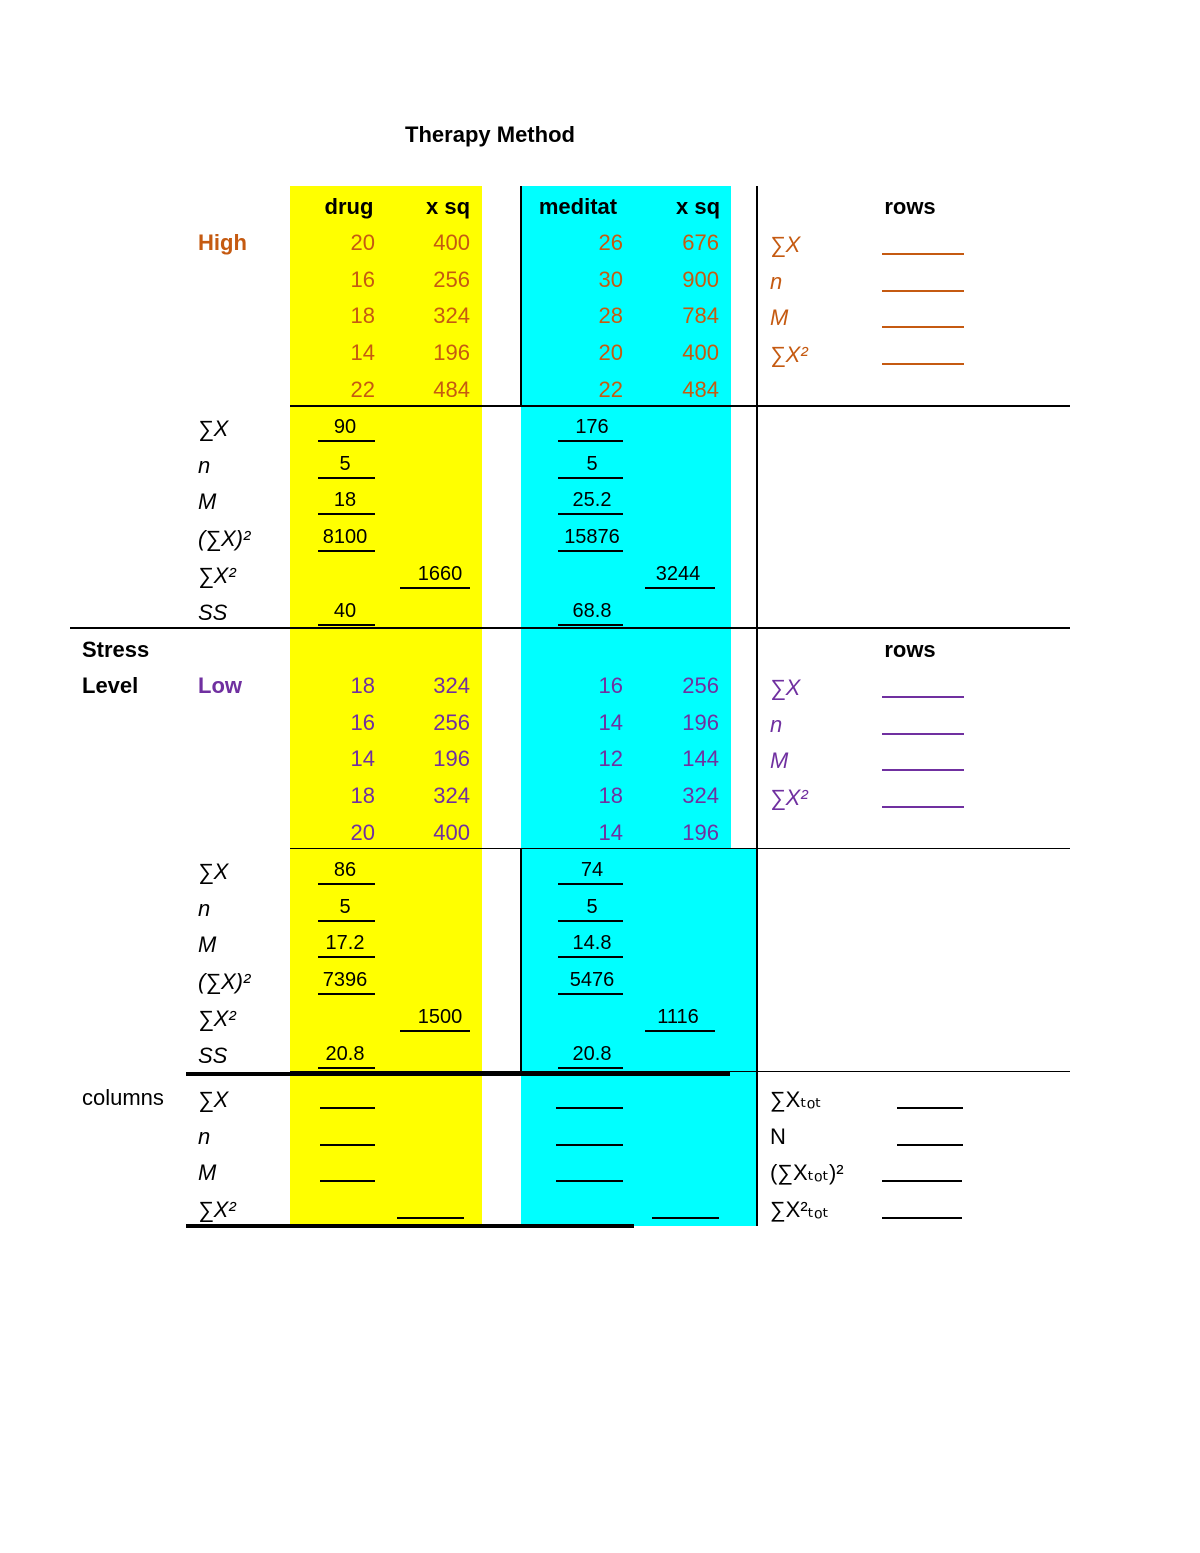 Image resolution: width=1200 pixels, height=1553 pixels. Describe the element at coordinates (678, 1016) in the screenshot. I see `handwritten-value: 1116` at that location.